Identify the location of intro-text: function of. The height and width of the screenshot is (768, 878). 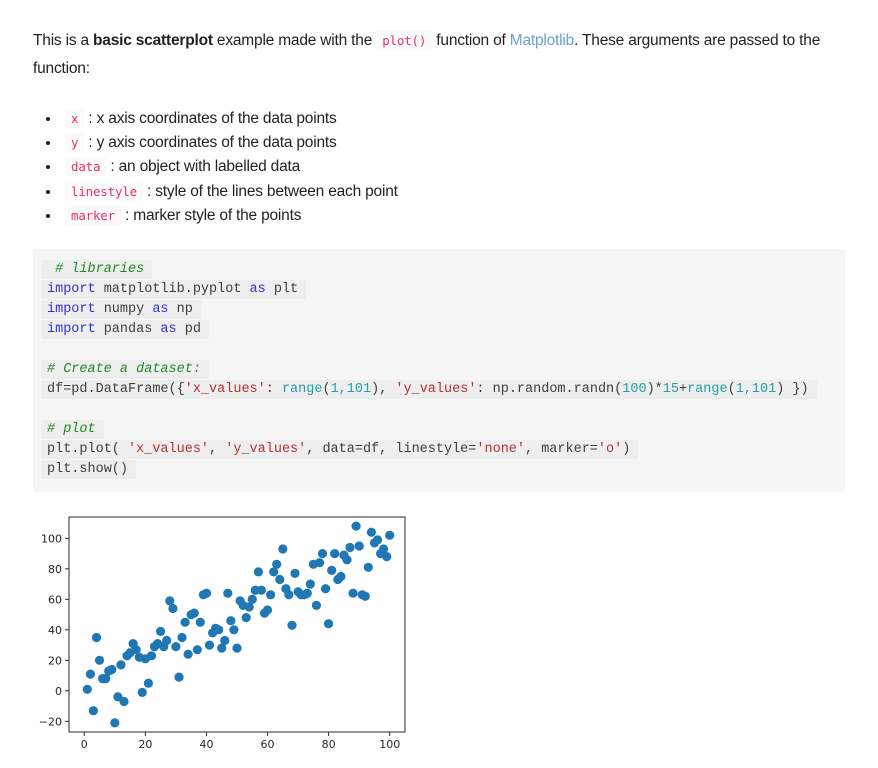
(471, 40).